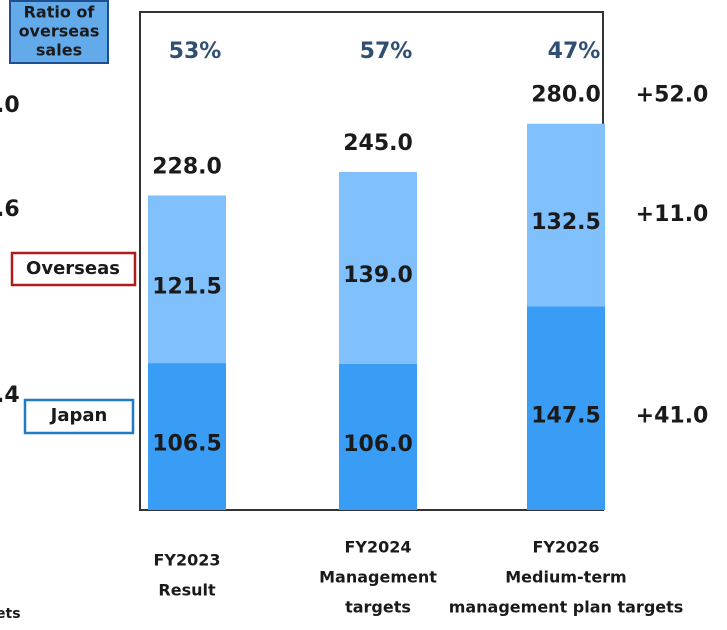 This screenshot has height=630, width=727. Describe the element at coordinates (187, 166) in the screenshot. I see `total-label: 228.0` at that location.